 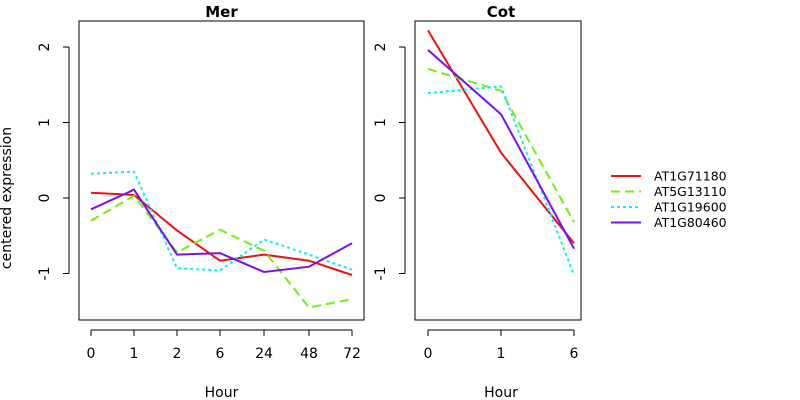 What do you see at coordinates (428, 354) in the screenshot?
I see `cot-x-tick-label: 0` at bounding box center [428, 354].